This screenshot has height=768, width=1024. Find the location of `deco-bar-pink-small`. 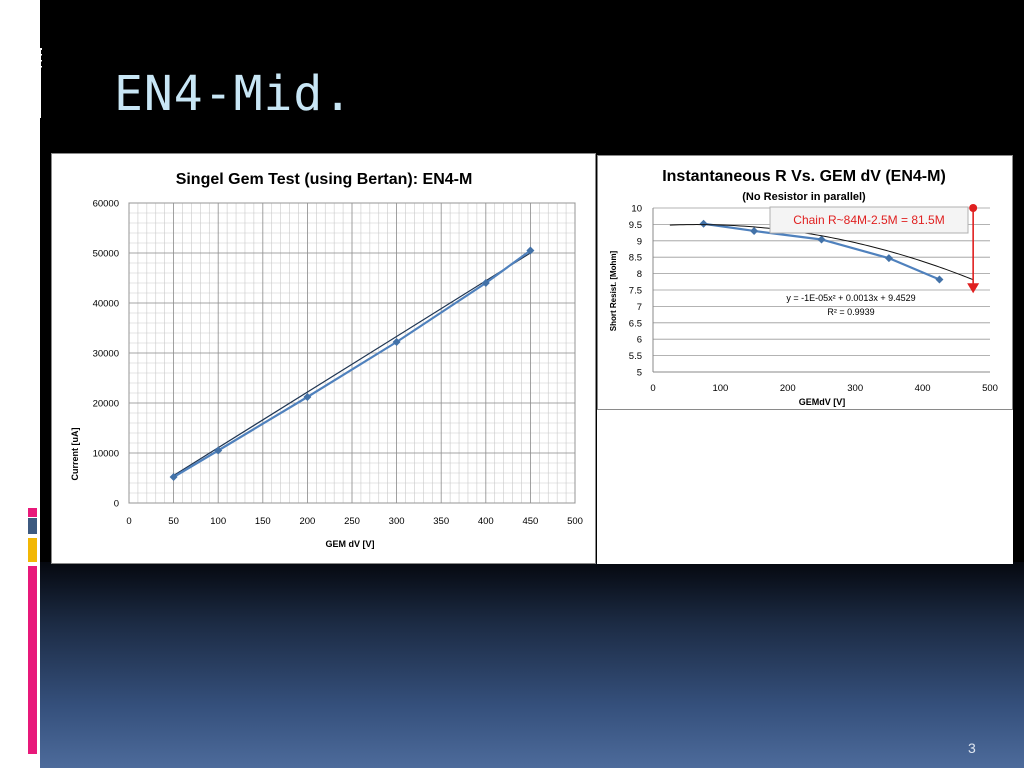

deco-bar-pink-small is located at coordinates (32, 512).